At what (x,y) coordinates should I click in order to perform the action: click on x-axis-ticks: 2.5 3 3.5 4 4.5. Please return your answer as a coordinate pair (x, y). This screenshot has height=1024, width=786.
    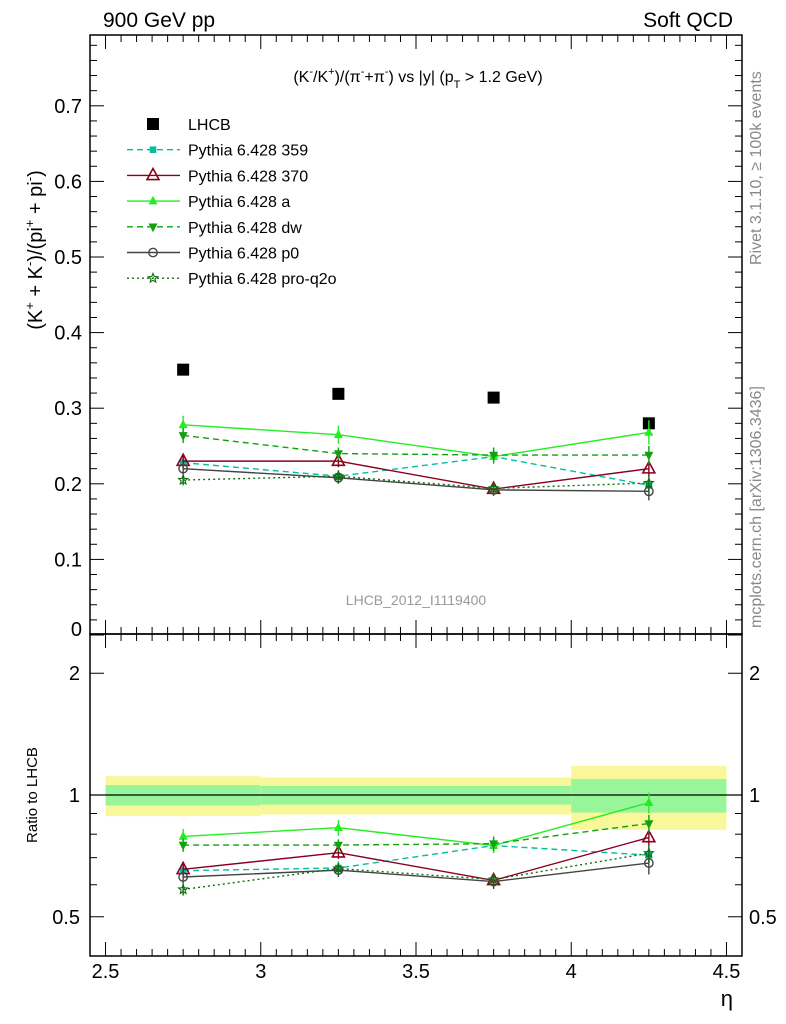
    Looking at the image, I should click on (416, 972).